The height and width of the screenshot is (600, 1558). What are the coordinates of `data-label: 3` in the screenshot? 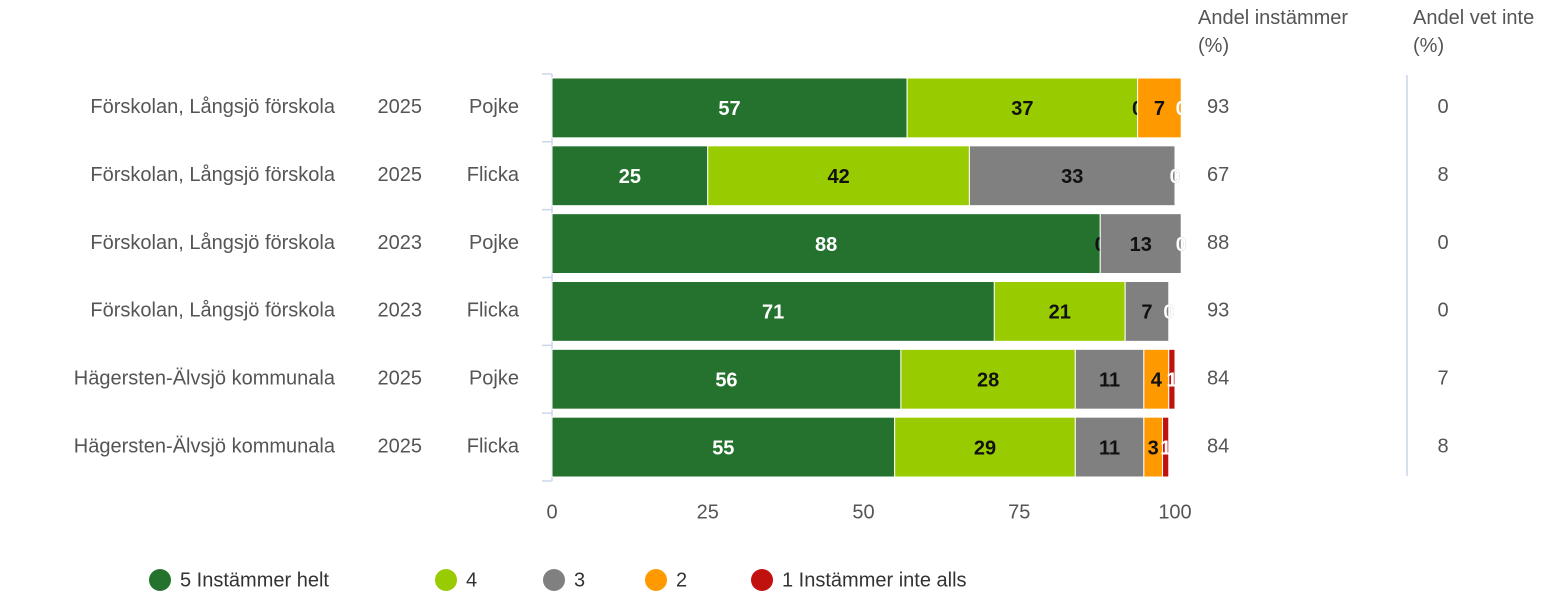 It's located at (1153, 448).